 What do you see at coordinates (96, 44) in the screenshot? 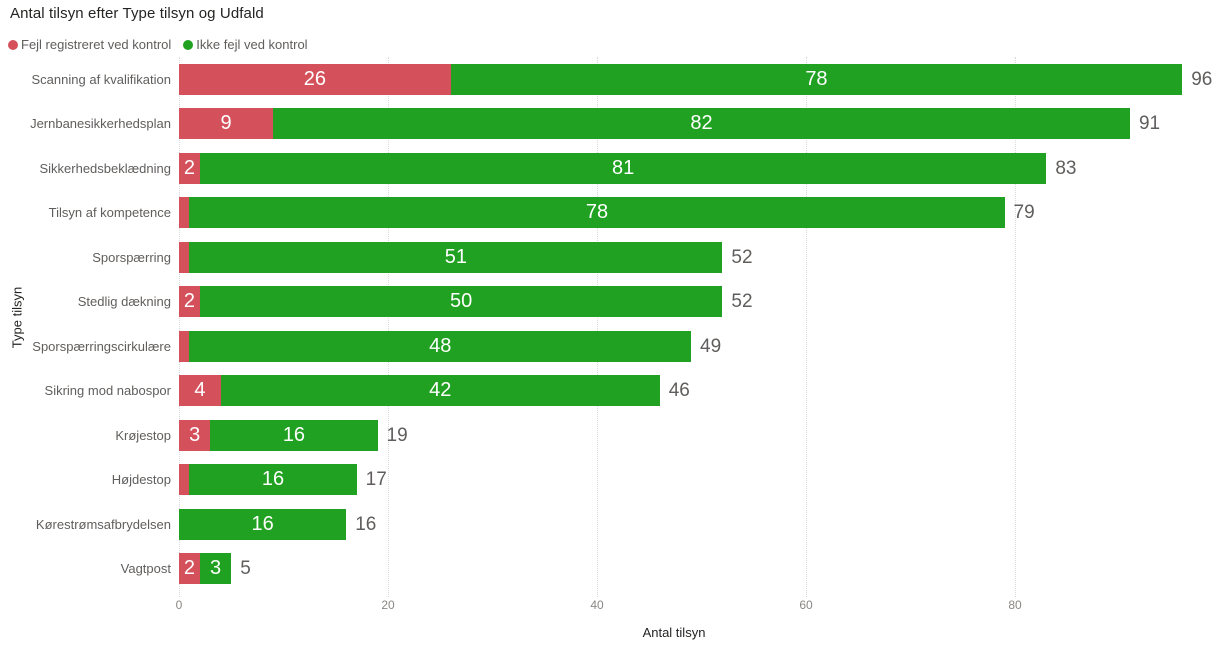
I see `legend-label: Fejl registreret ved kontrol` at bounding box center [96, 44].